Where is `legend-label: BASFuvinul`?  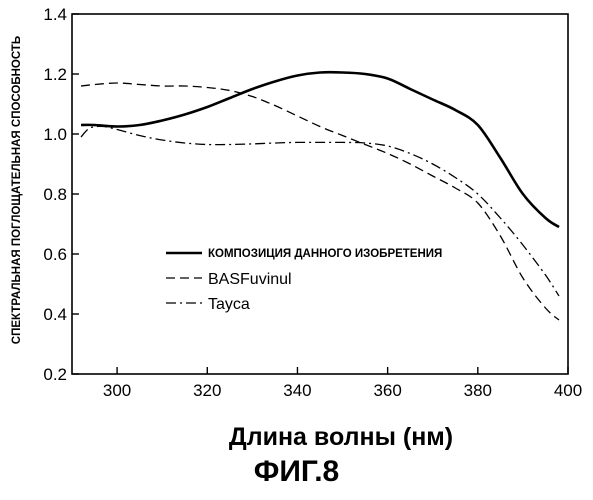 legend-label: BASFuvinul is located at coordinates (250, 279).